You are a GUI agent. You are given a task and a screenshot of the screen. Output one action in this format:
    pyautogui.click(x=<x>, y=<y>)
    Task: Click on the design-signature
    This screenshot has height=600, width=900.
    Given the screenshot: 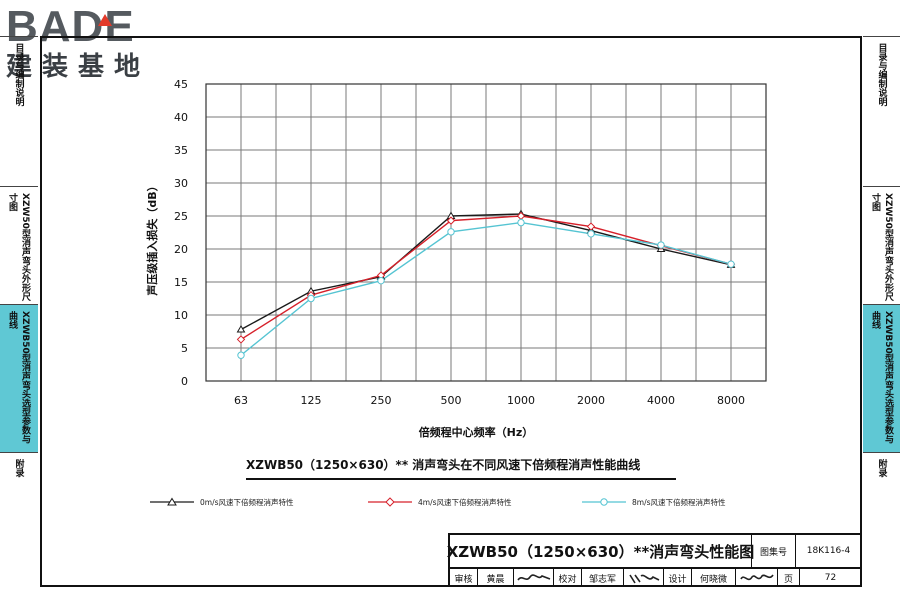 What is the action you would take?
    pyautogui.click(x=757, y=578)
    